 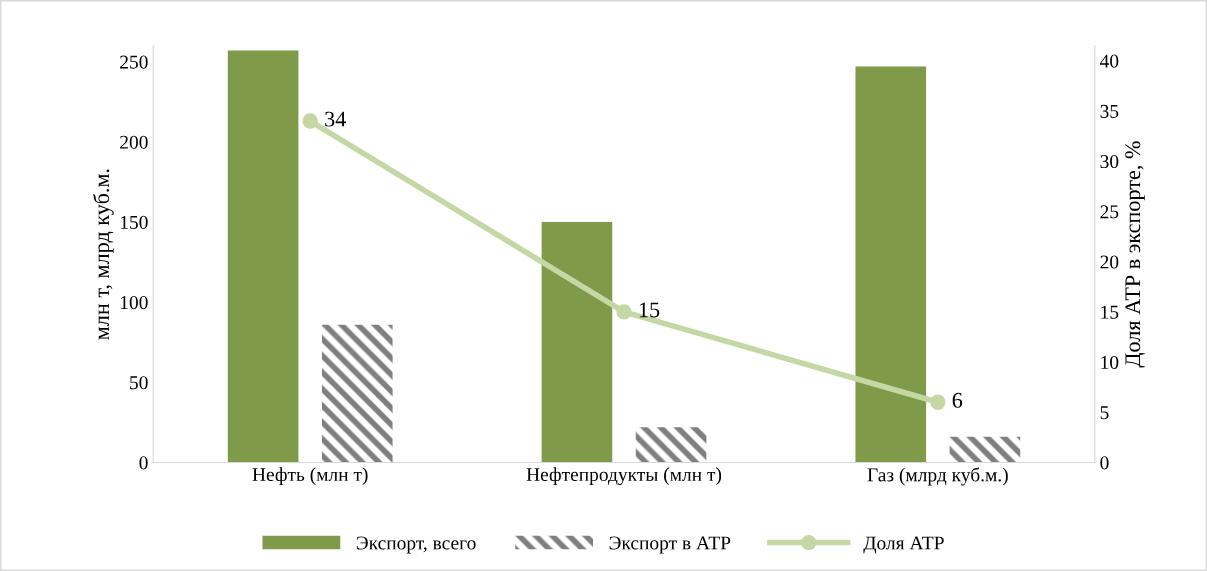 What do you see at coordinates (1109, 111) in the screenshot?
I see `y2-tick-label: 35` at bounding box center [1109, 111].